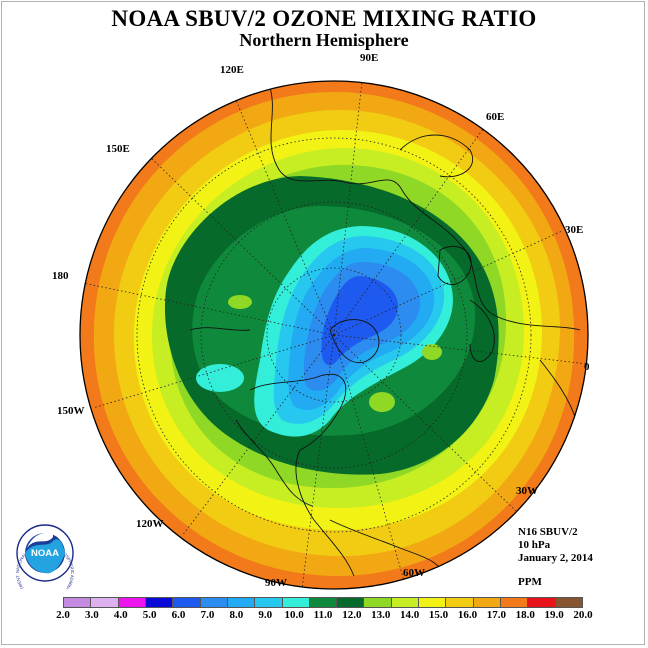  Describe the element at coordinates (558, 390) in the screenshot. I see `coast-africa` at that location.